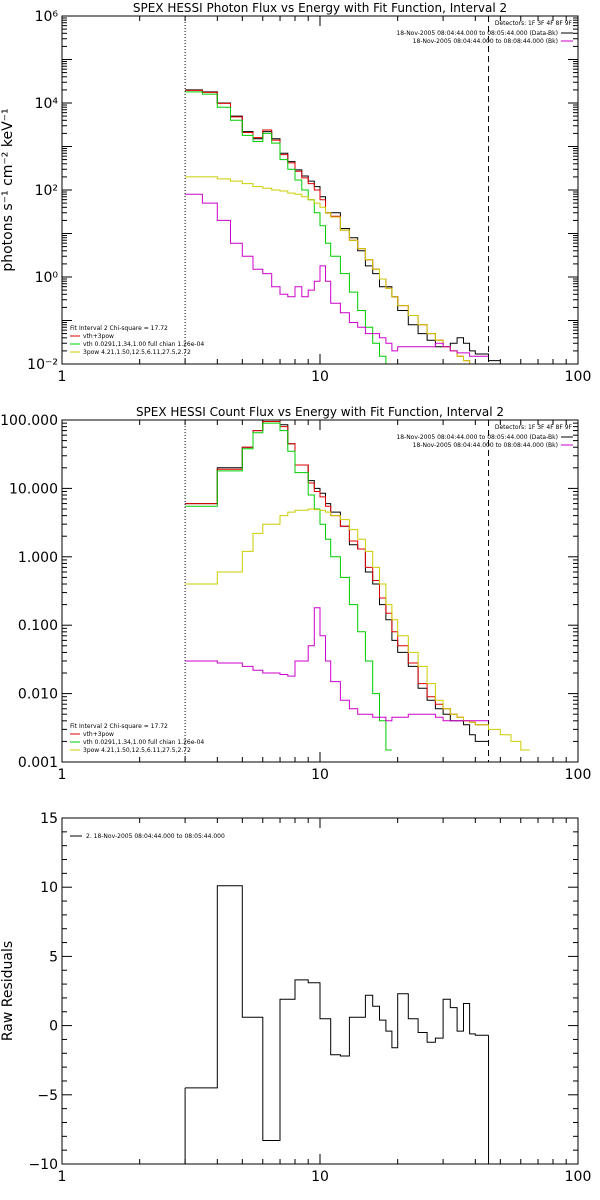 The height and width of the screenshot is (1200, 600). I want to click on chart3-xtick-label: 1, so click(62, 1177).